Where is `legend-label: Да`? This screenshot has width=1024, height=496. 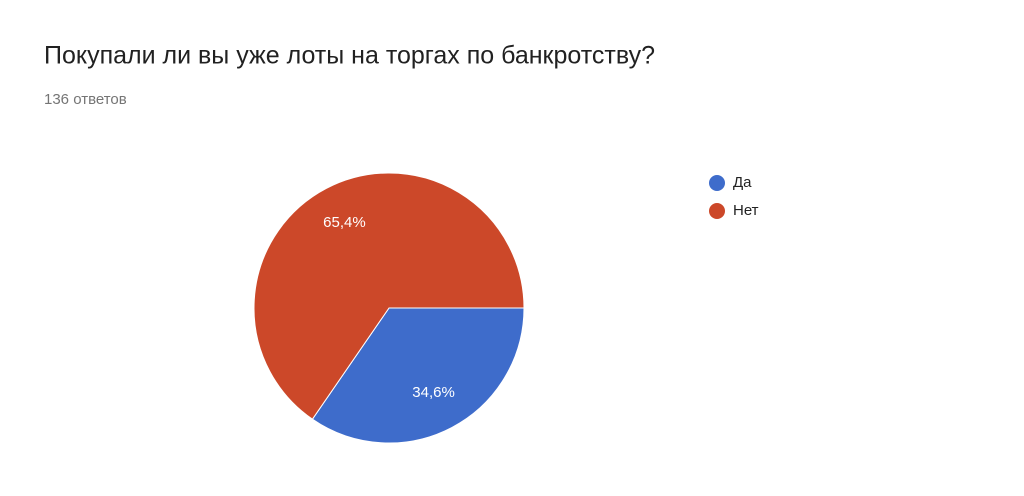 legend-label: Да is located at coordinates (742, 182).